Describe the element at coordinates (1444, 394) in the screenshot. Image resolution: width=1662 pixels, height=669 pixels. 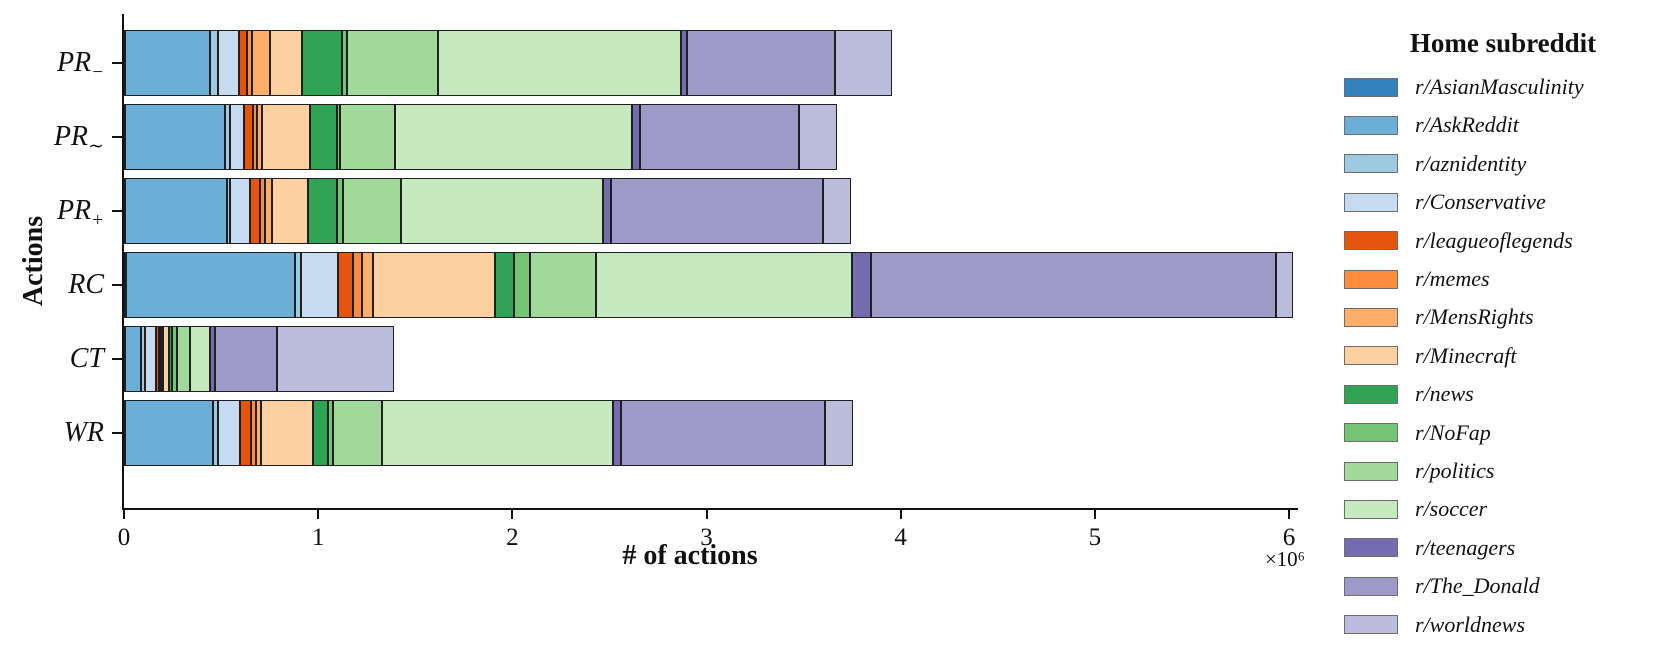
I see `legend-label: r/news` at that location.